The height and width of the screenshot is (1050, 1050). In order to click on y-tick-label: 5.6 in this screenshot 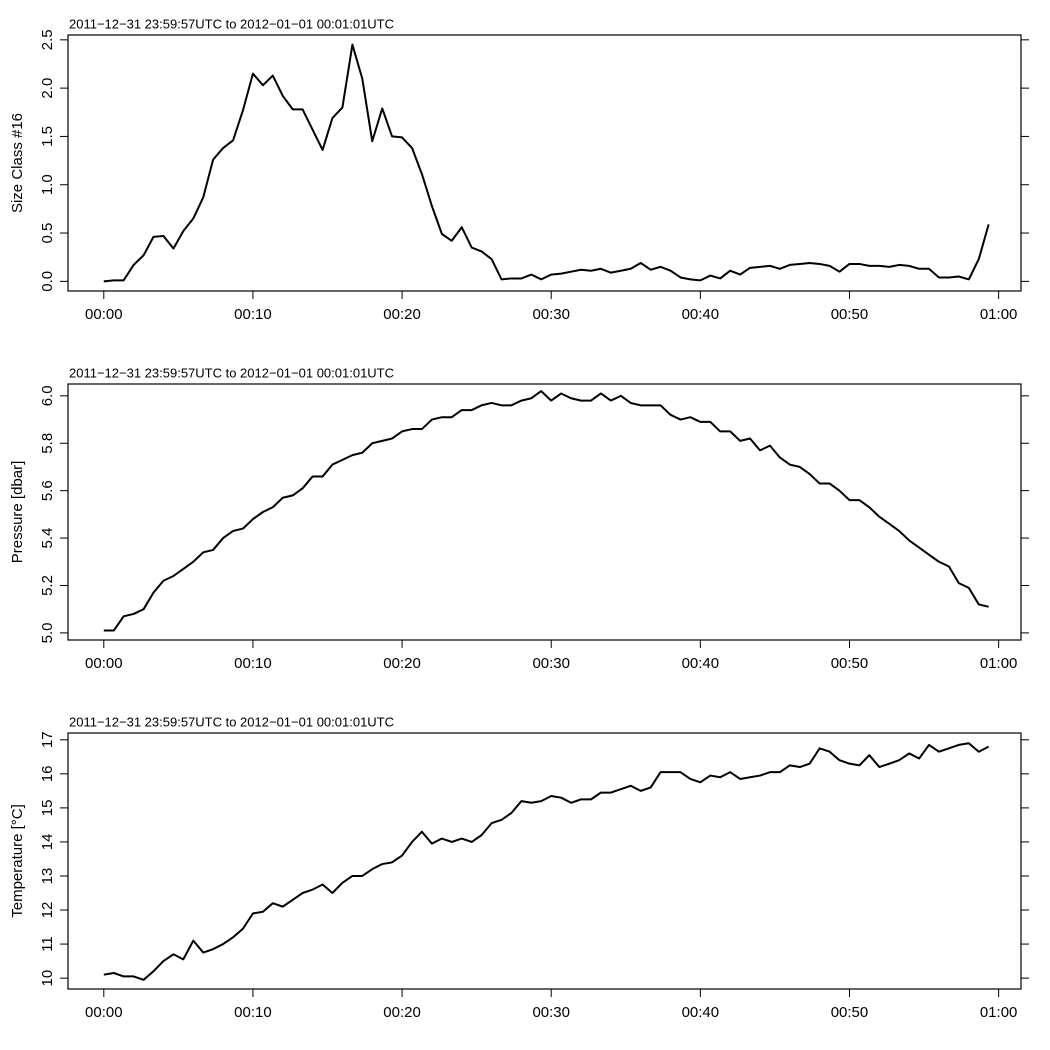, I will do `click(47, 490)`.